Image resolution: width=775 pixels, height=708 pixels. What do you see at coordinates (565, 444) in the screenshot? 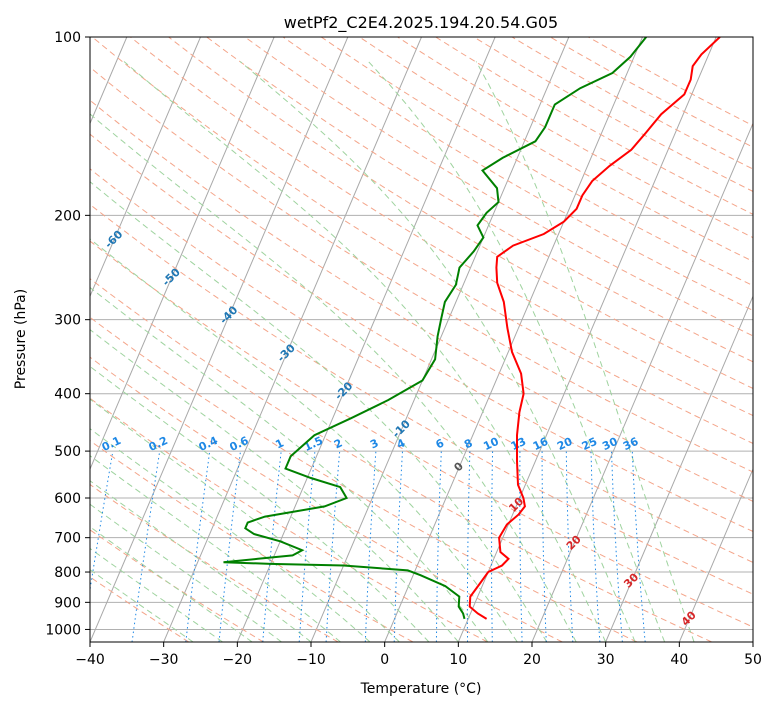
I see `mixing-ratio-label: 20` at bounding box center [565, 444].